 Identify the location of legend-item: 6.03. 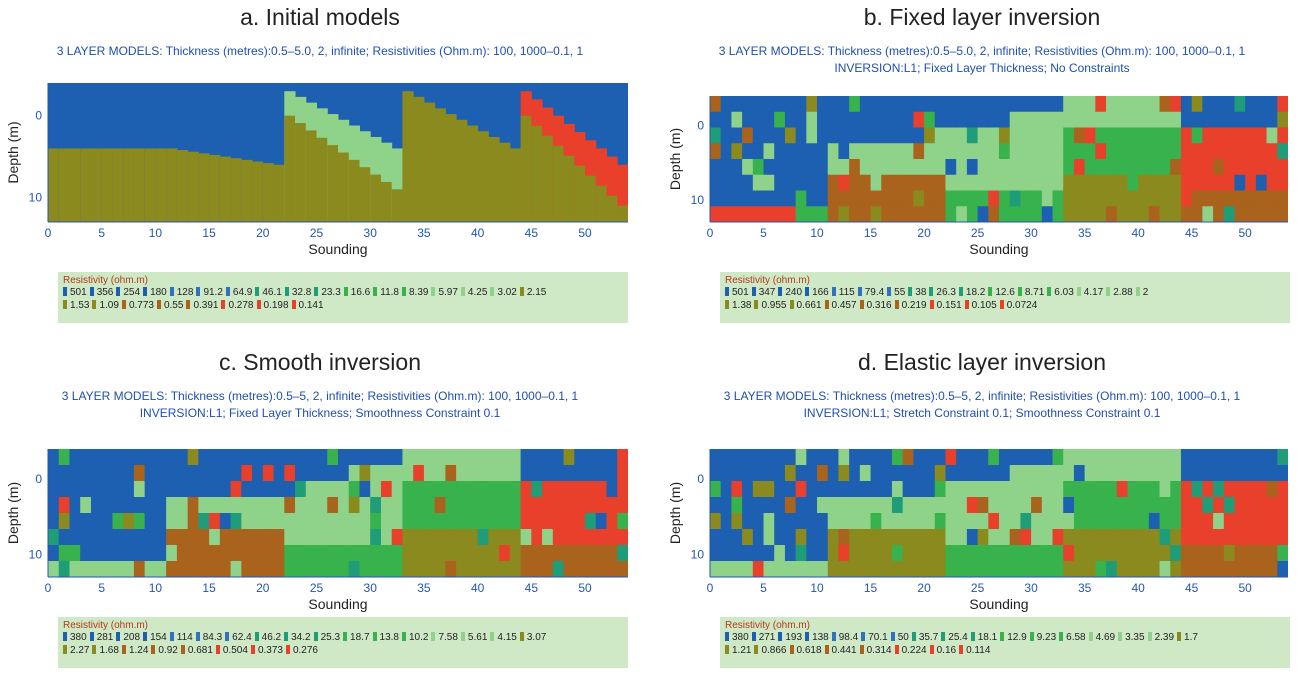
(1060, 292).